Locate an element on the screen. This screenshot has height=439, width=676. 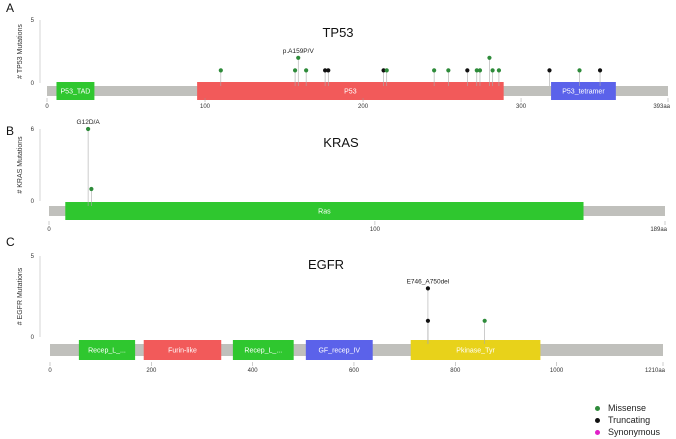
x-tick-label: 393aa is located at coordinates (661, 107).